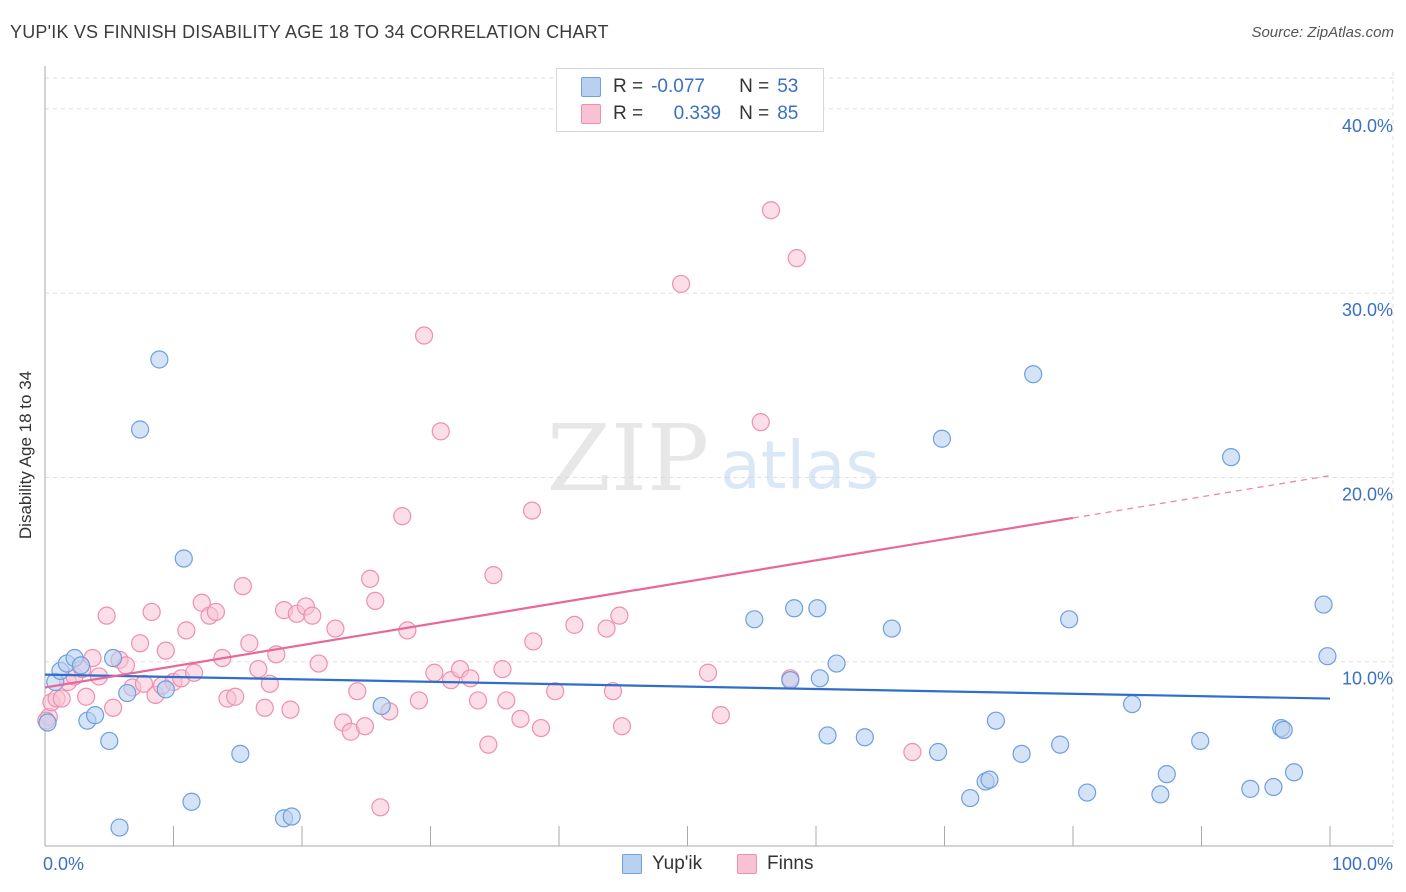 This screenshot has width=1406, height=892. I want to click on y-tick-label: 10.0%, so click(1367, 679).